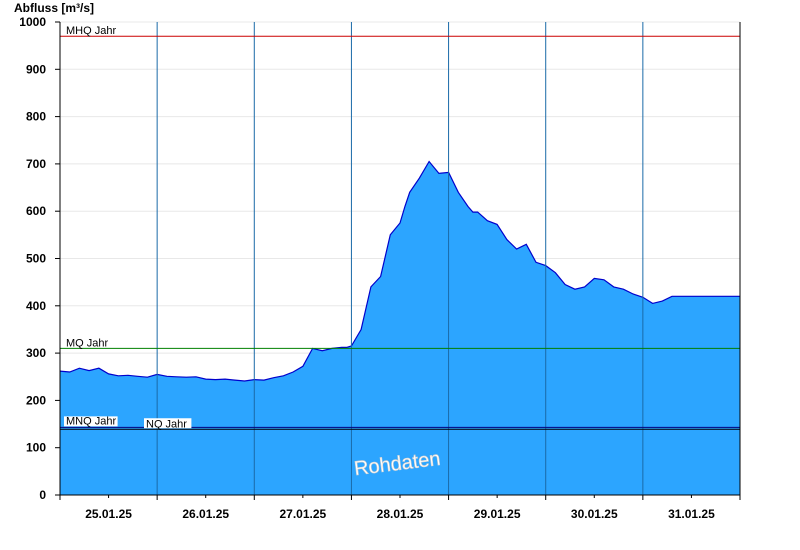  I want to click on reference-label: NQ Jahr, so click(166, 424).